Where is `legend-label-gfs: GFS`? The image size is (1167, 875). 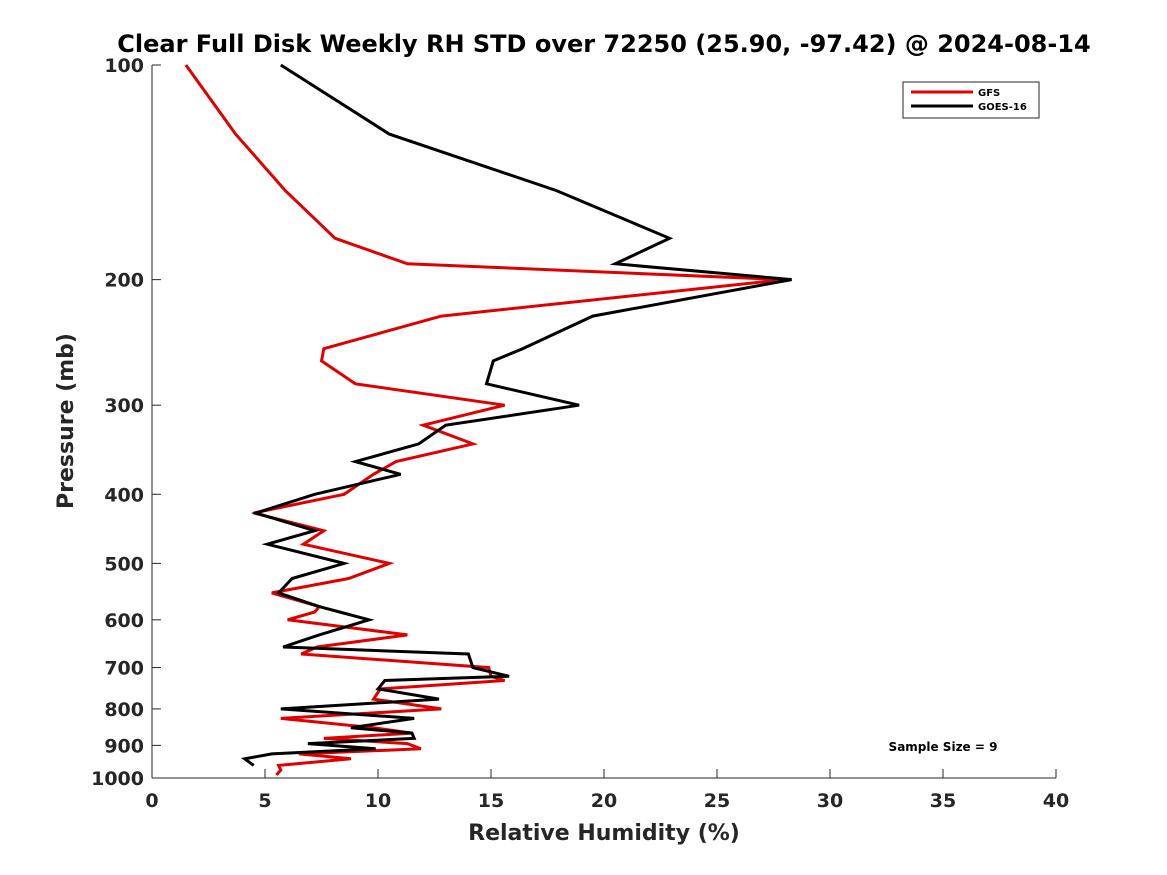
legend-label-gfs: GFS is located at coordinates (989, 93).